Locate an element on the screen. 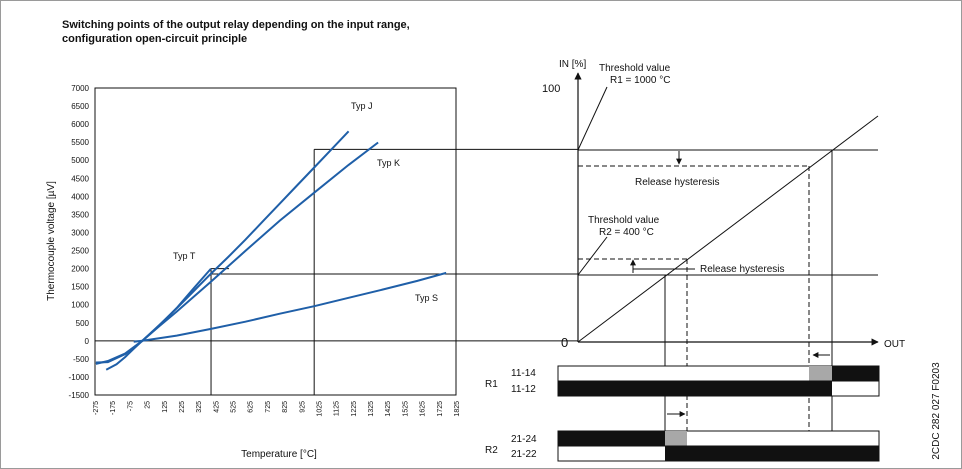  r2-contact-21-22: 21-22 is located at coordinates (524, 454).